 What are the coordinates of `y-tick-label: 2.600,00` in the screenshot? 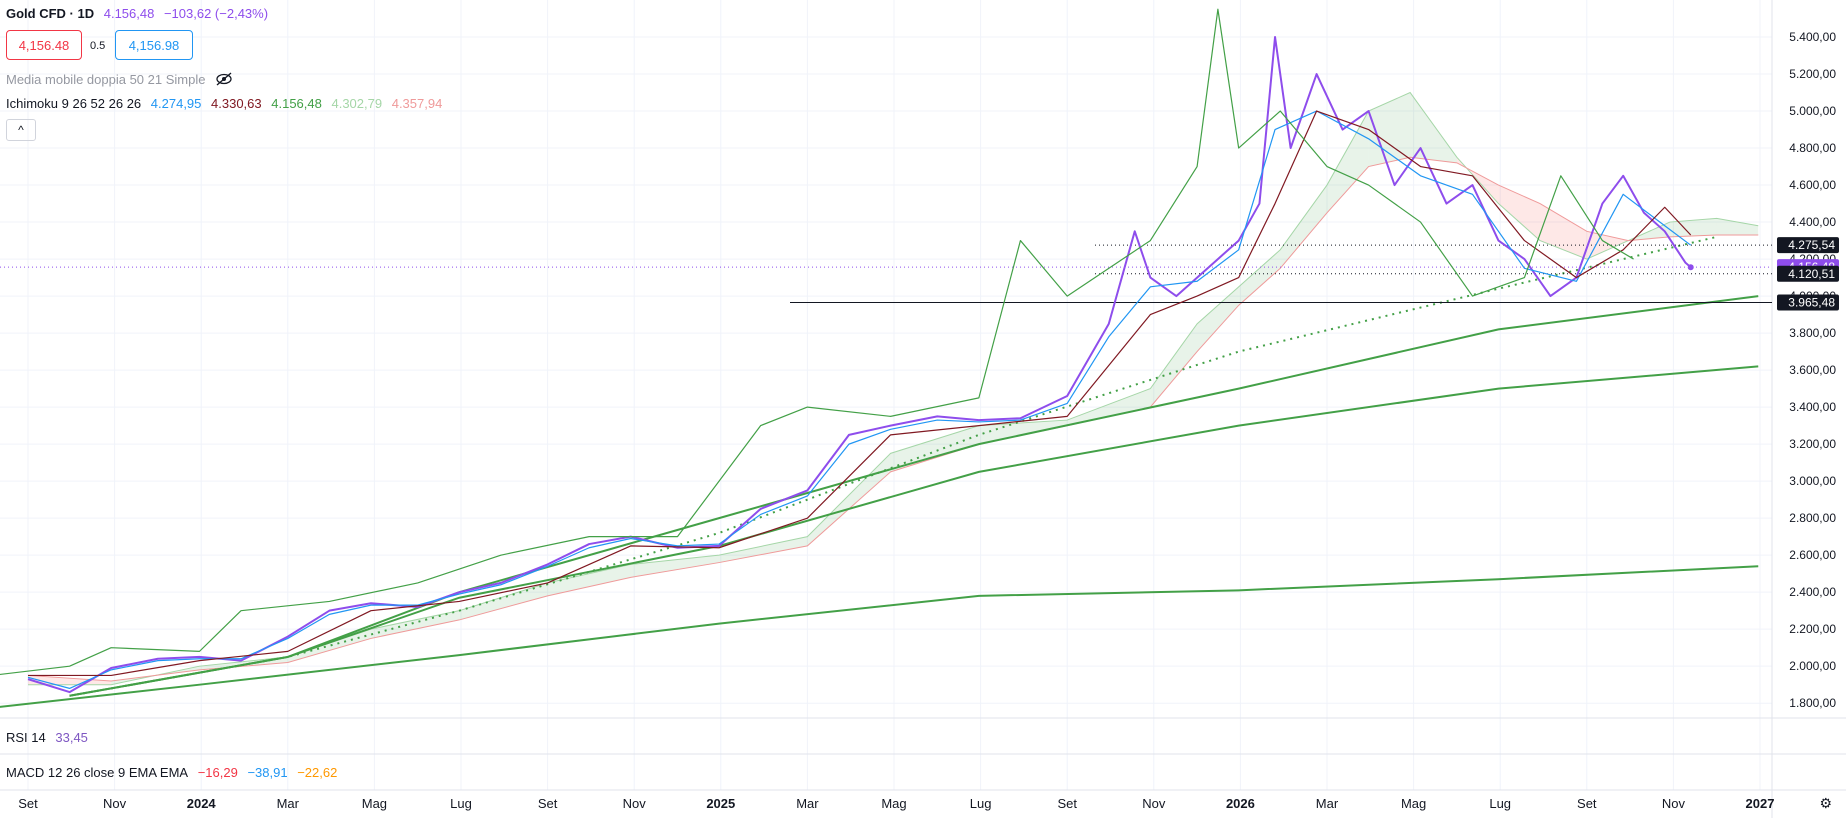 It's located at (1812, 555).